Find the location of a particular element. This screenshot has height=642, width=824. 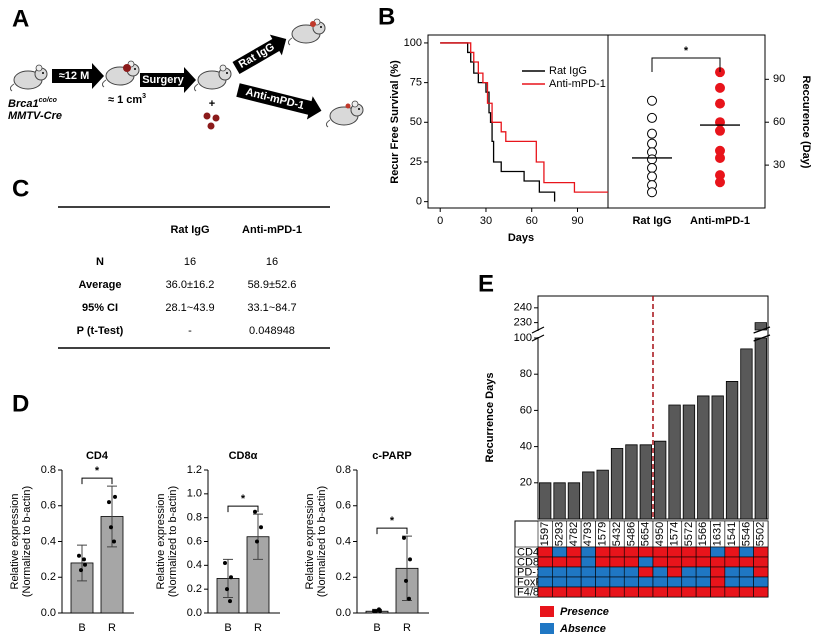

strain-sup: co/co is located at coordinates (48, 100).